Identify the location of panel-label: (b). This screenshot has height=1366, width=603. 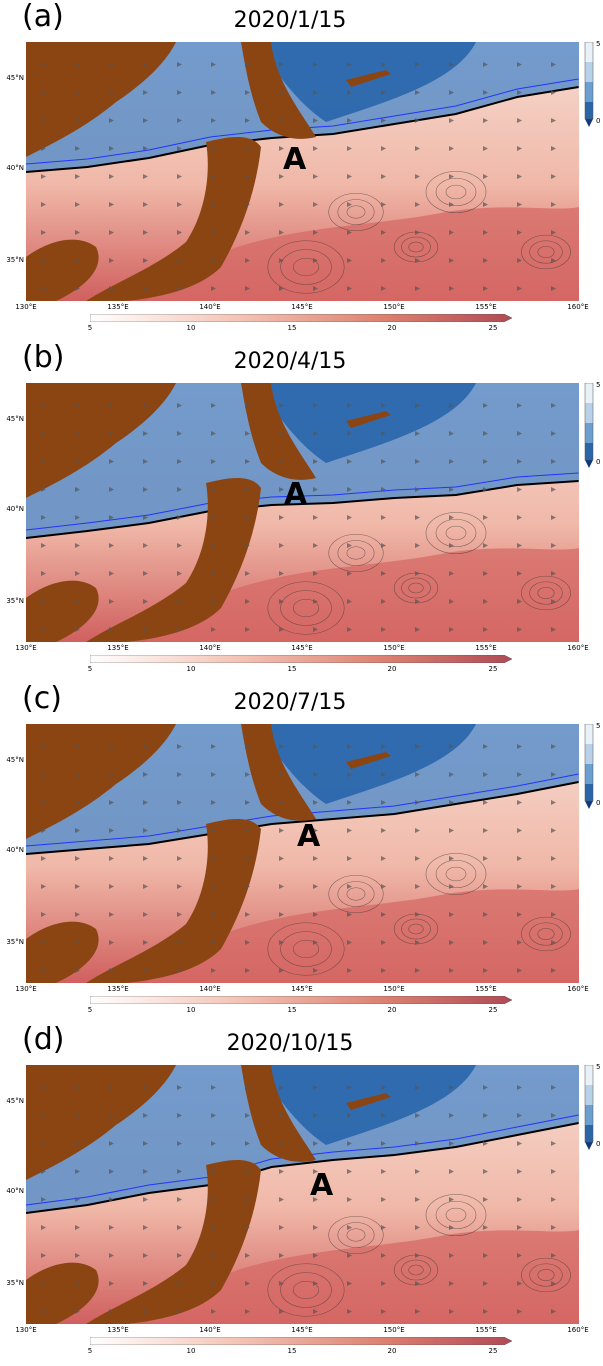
(43, 357).